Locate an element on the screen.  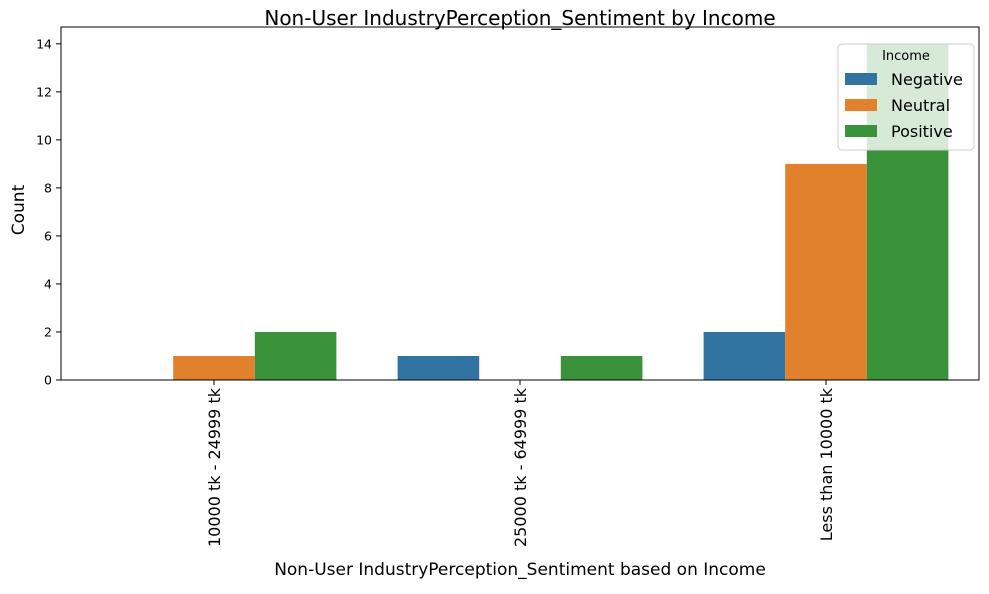
y-tick-label: 6 is located at coordinates (48, 235).